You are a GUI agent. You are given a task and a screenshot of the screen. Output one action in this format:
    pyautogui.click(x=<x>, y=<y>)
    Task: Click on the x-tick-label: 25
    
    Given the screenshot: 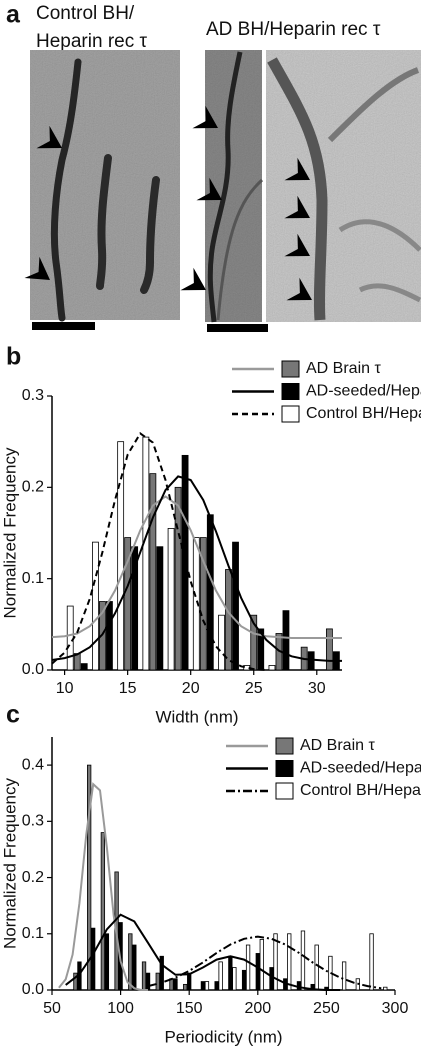 What is the action you would take?
    pyautogui.click(x=254, y=688)
    